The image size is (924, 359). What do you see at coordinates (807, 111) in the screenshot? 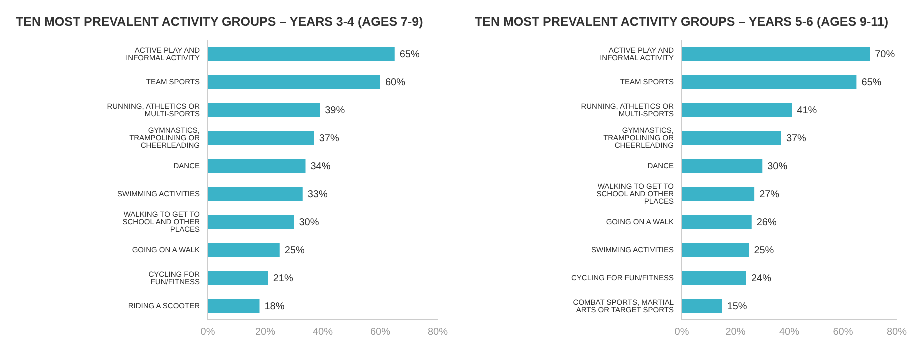
I see `data-label: 41%` at bounding box center [807, 111].